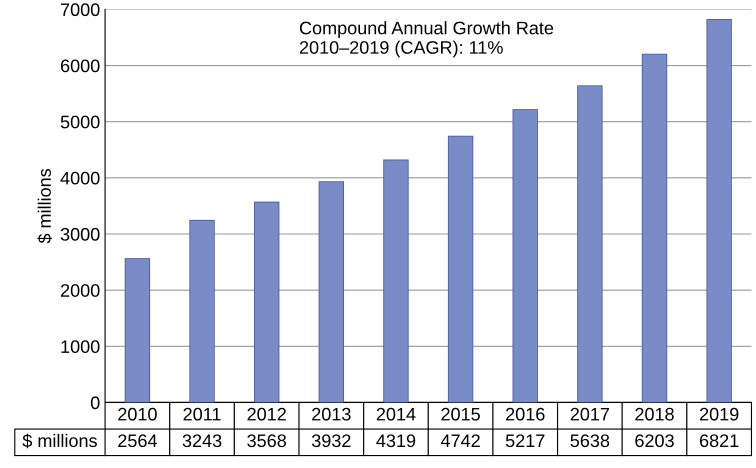 The width and height of the screenshot is (756, 468). What do you see at coordinates (44, 206) in the screenshot?
I see `text: $ millions` at bounding box center [44, 206].